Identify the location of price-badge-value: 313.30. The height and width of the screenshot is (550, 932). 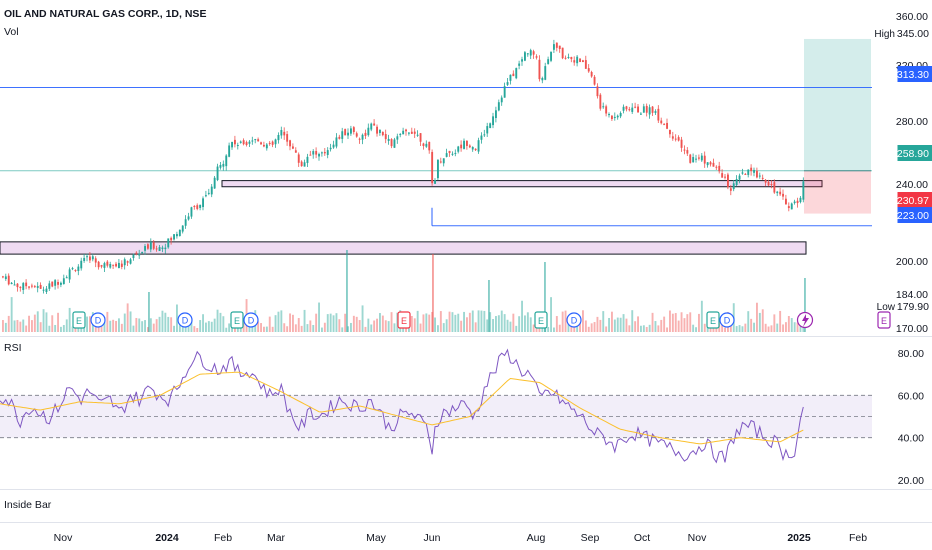
(913, 75).